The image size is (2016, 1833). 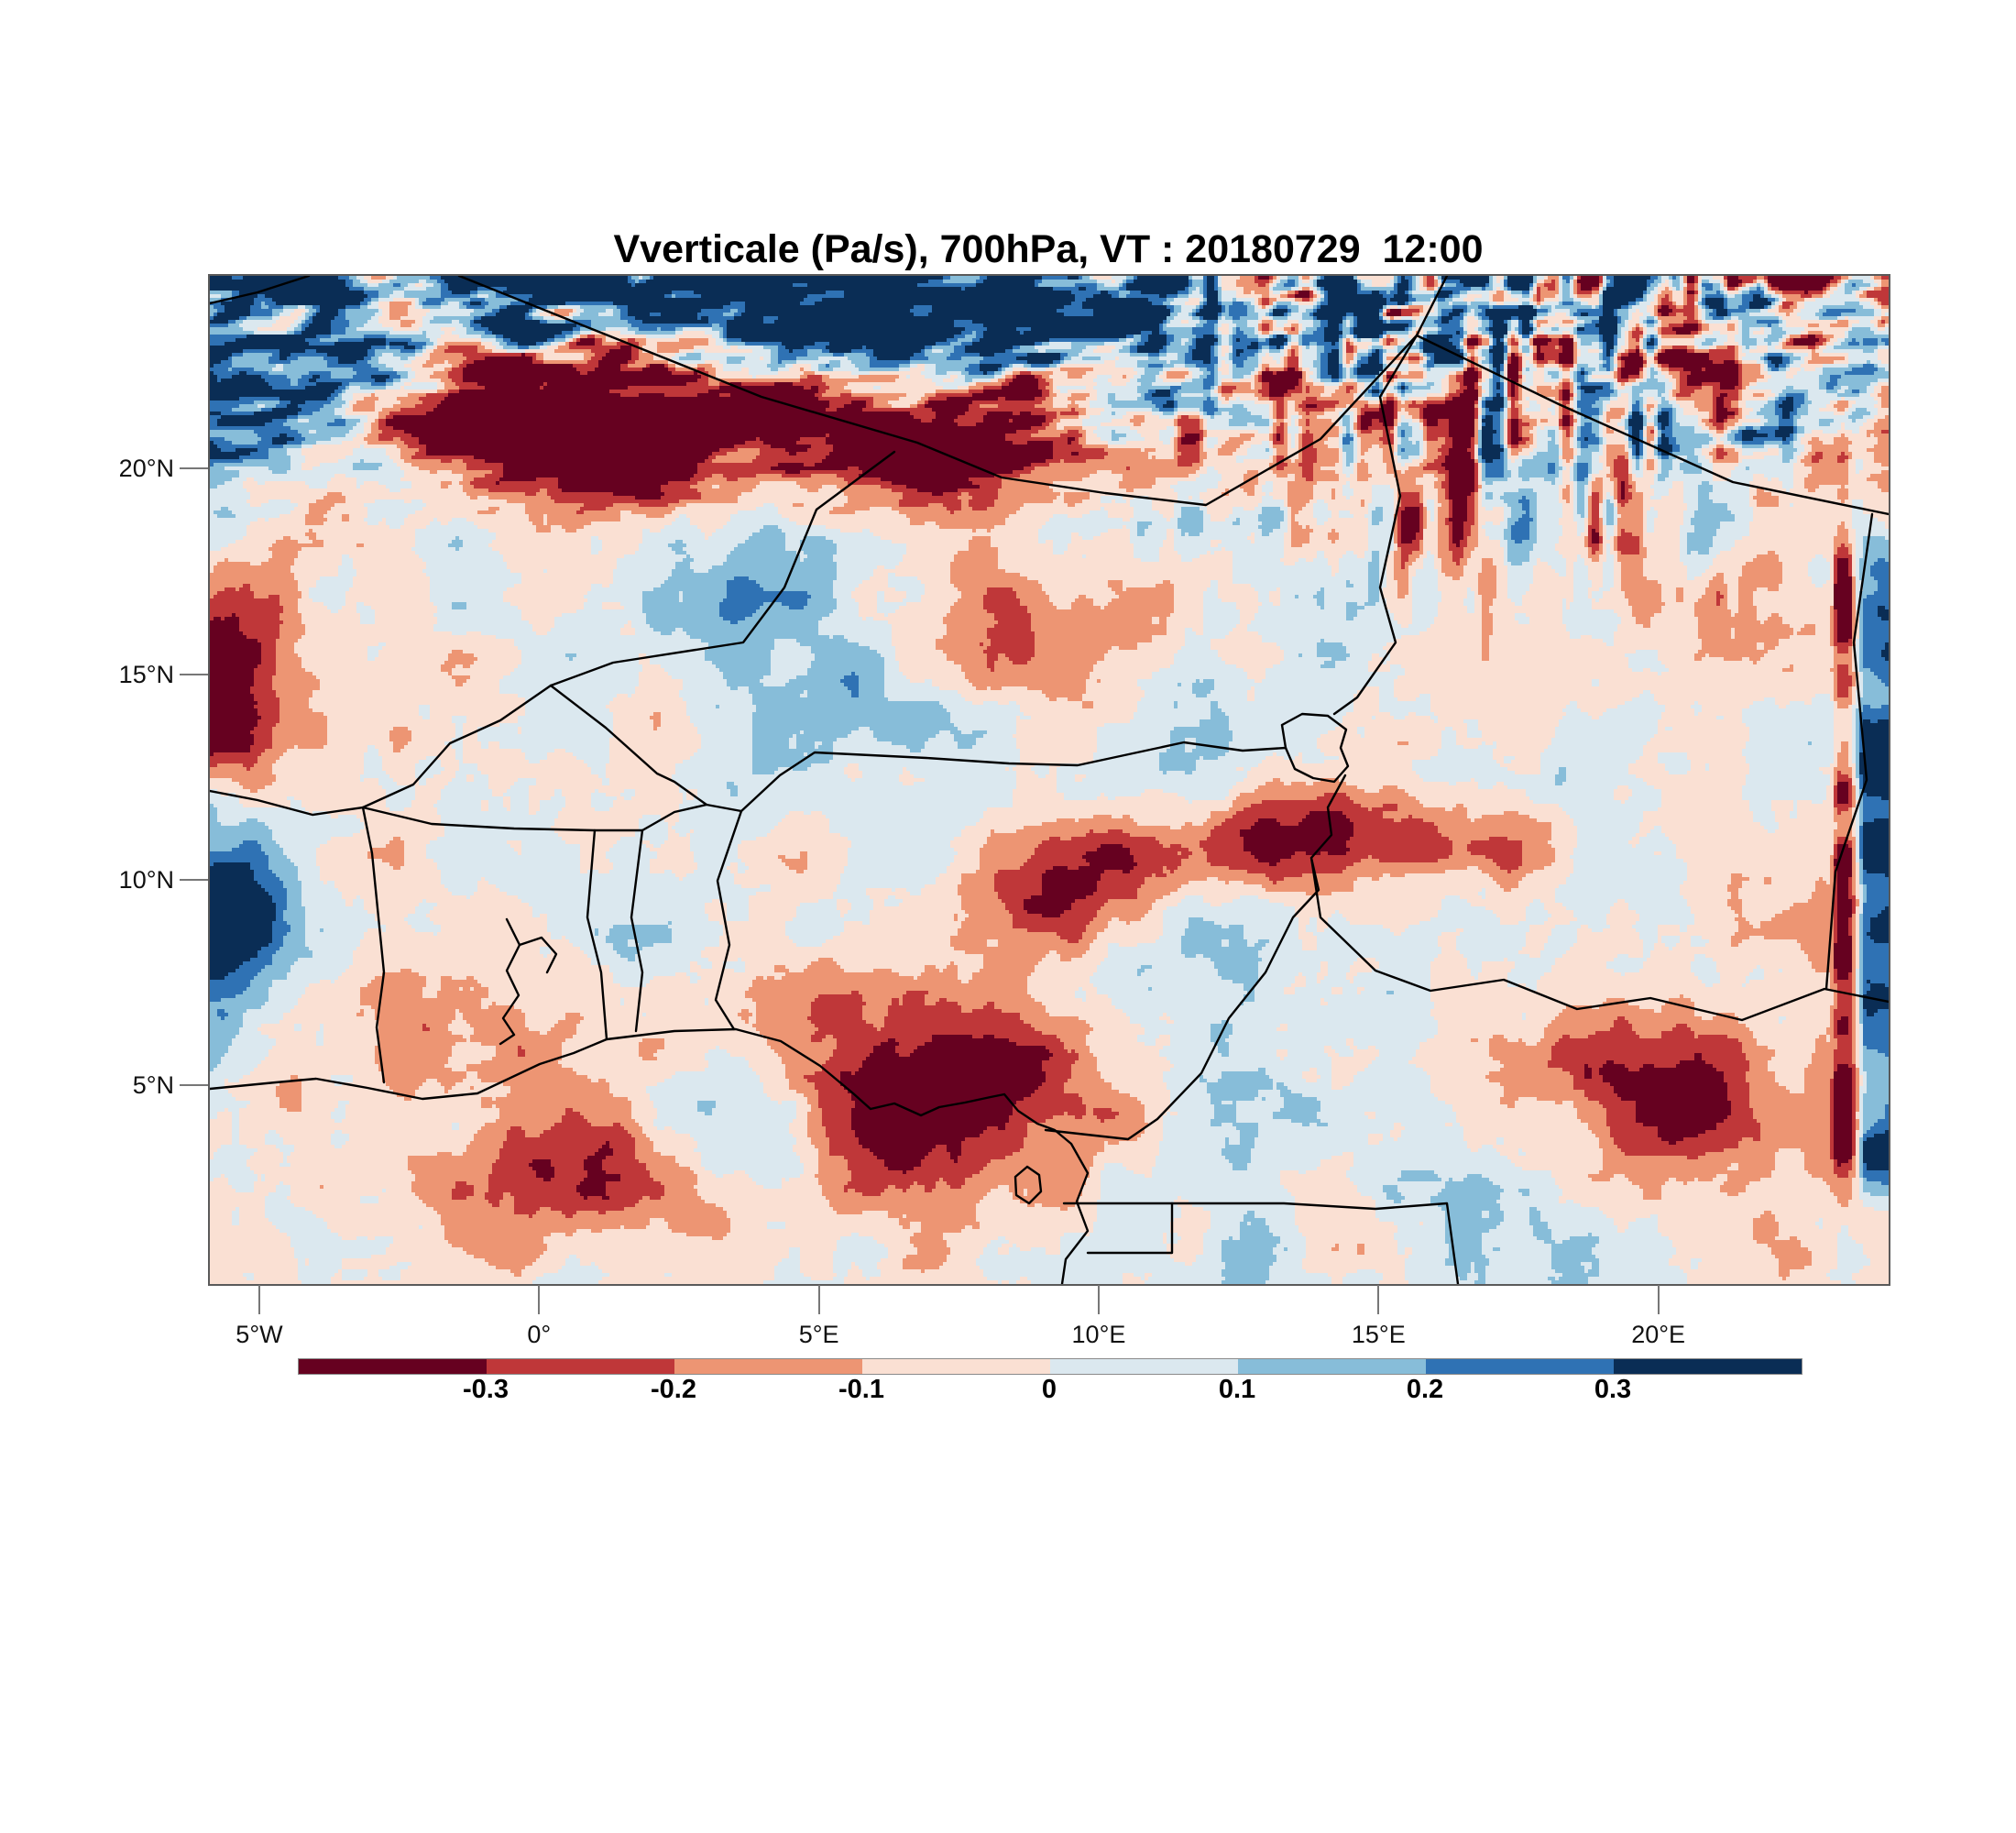 I want to click on lon-tick-label: 20°E, so click(x=1658, y=1334).